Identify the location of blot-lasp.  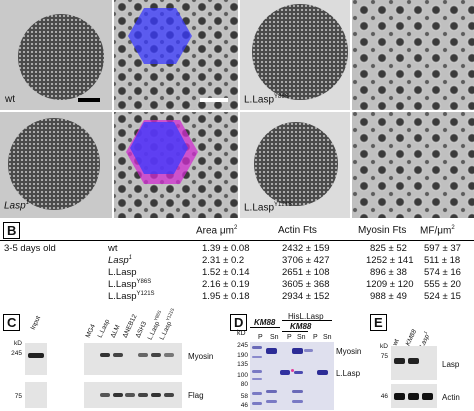
(414, 363).